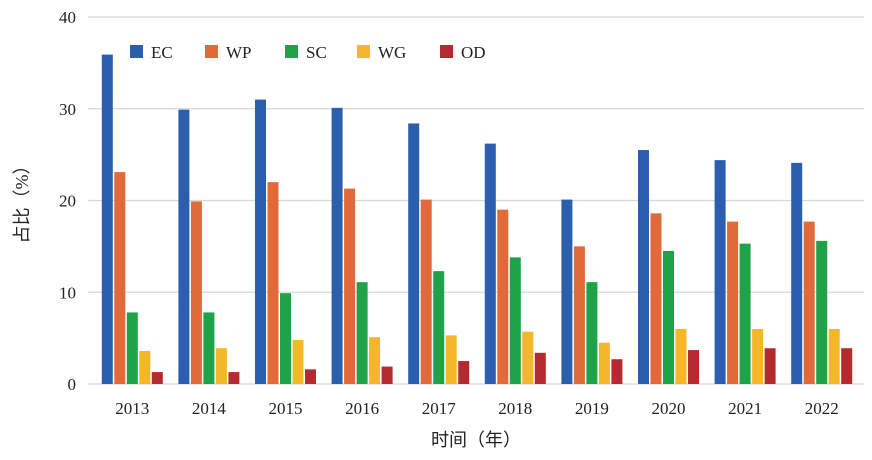 Image resolution: width=872 pixels, height=460 pixels. What do you see at coordinates (567, 291) in the screenshot?
I see `bar-ec-2019` at bounding box center [567, 291].